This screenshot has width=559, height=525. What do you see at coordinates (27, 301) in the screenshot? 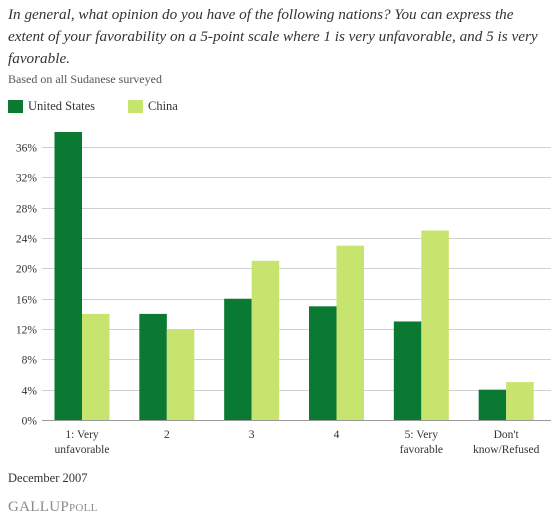
I see `y-tick-label: 16%` at bounding box center [27, 301].